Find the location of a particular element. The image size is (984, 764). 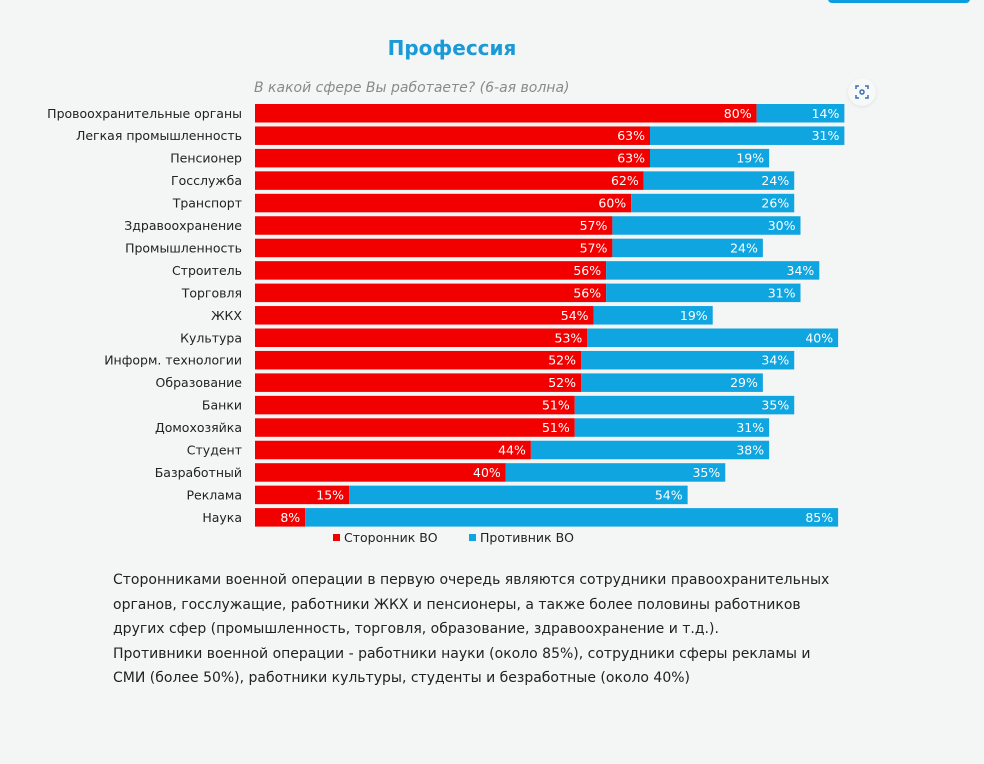

data-label: 51% is located at coordinates (556, 427).